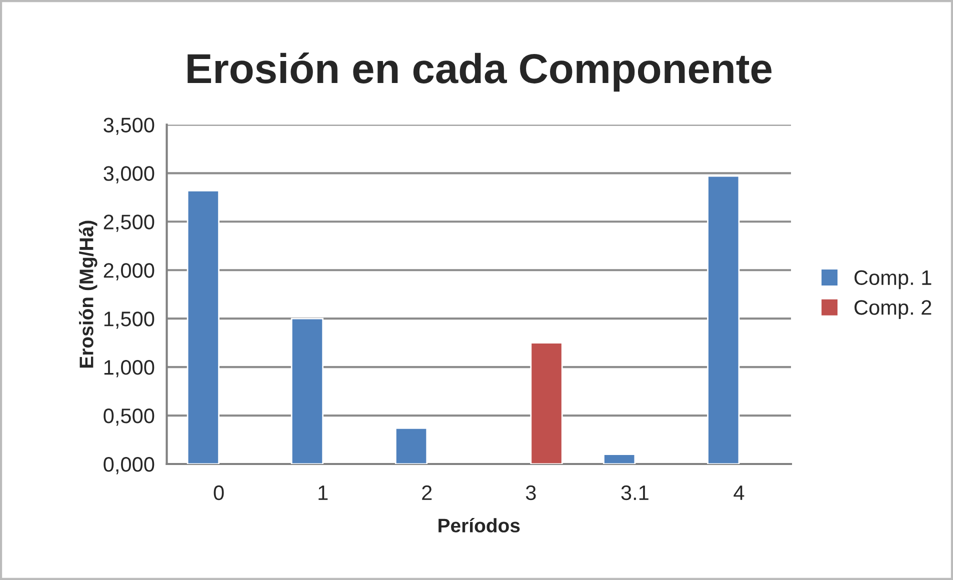  What do you see at coordinates (893, 280) in the screenshot?
I see `legend-label: Comp. 1` at bounding box center [893, 280].